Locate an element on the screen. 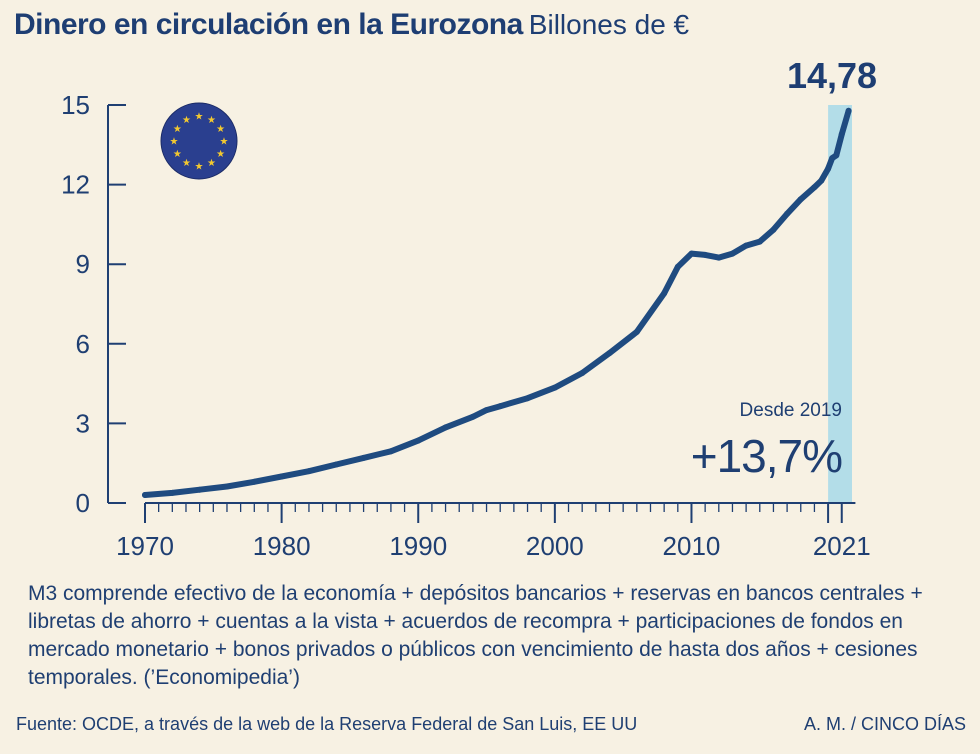 The width and height of the screenshot is (980, 754). chart-unit: Billones de € is located at coordinates (609, 24).